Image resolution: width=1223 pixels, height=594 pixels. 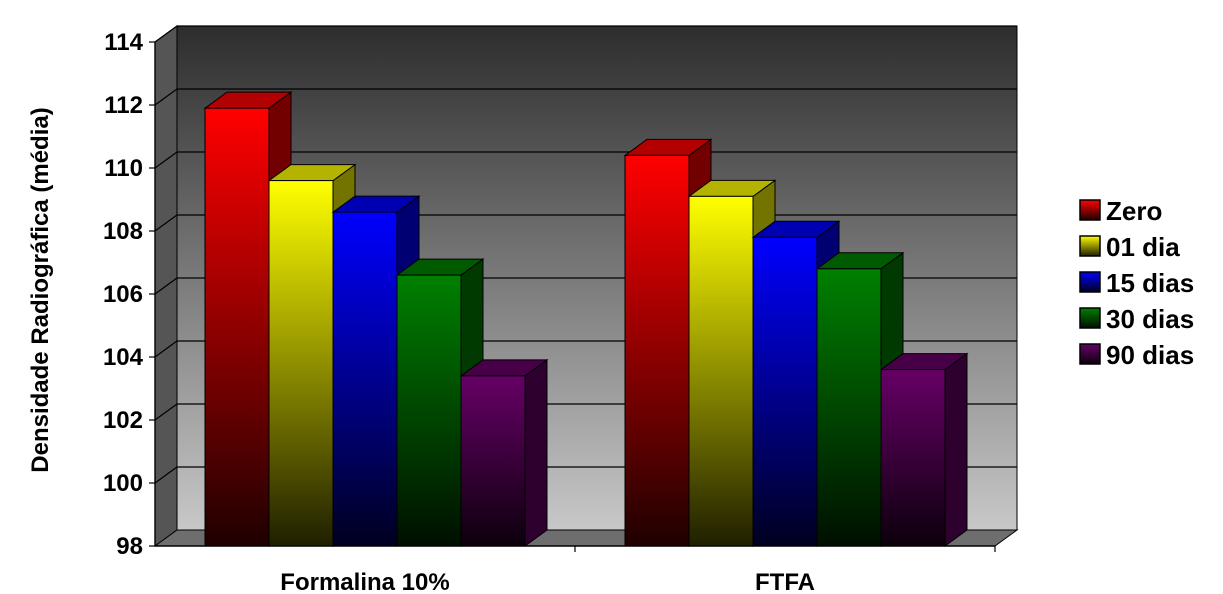 What do you see at coordinates (123, 420) in the screenshot?
I see `y-tick-label: 102` at bounding box center [123, 420].